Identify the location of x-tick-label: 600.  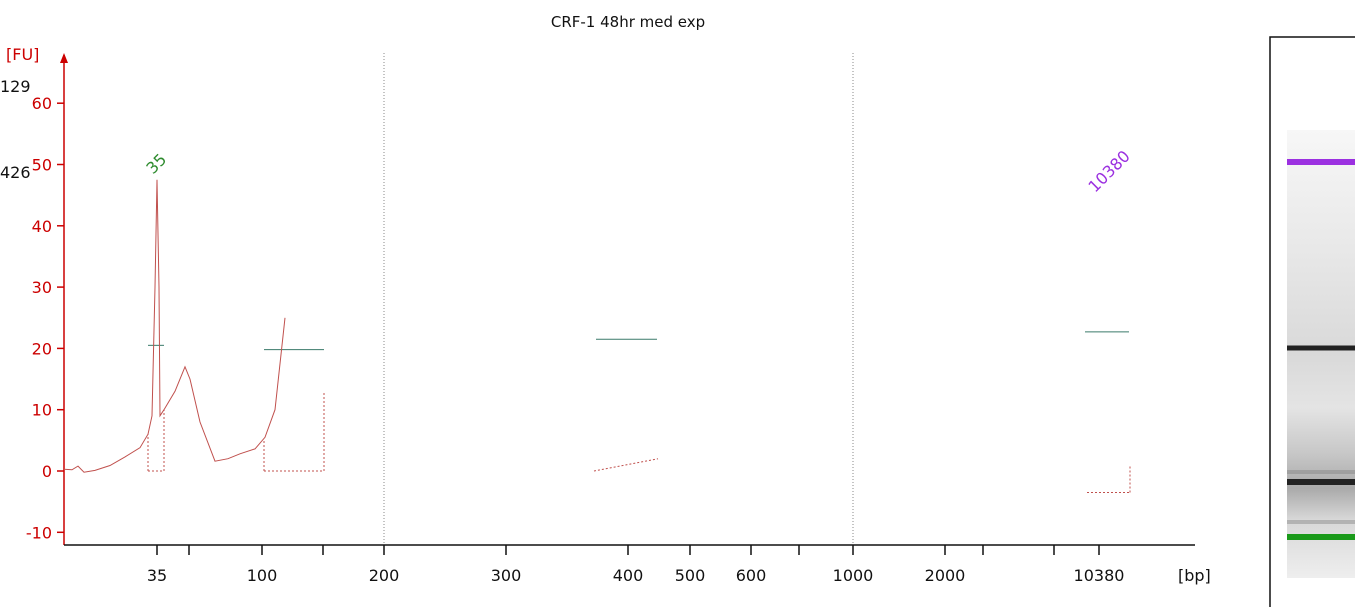
(751, 575).